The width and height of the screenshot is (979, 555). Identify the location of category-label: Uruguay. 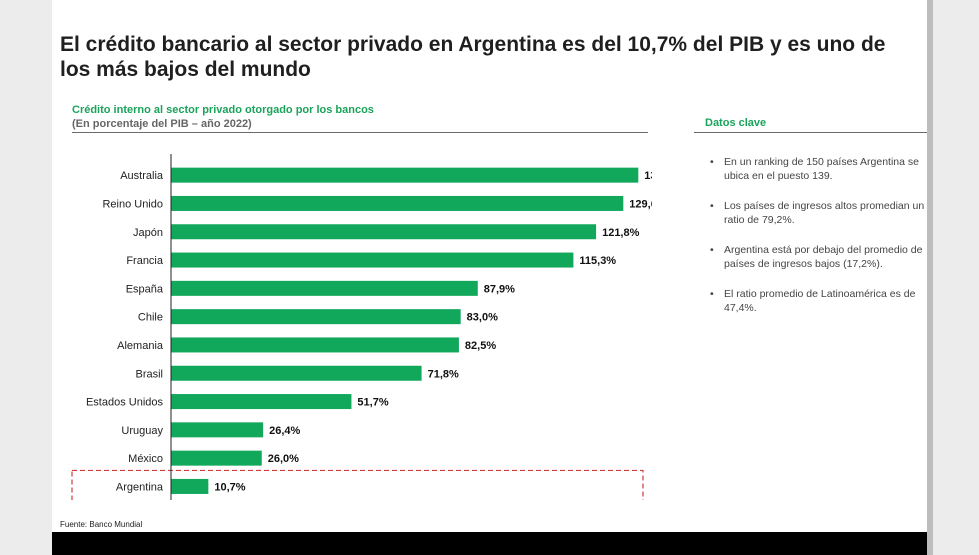
(142, 431).